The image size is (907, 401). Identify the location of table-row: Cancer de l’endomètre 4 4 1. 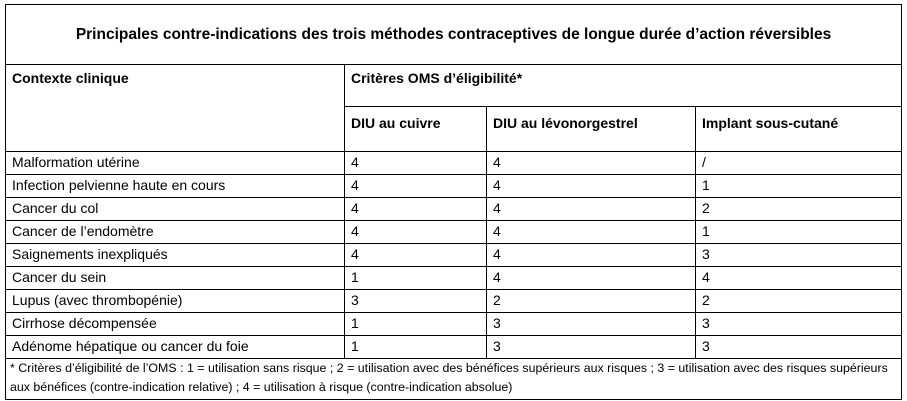
(454, 232).